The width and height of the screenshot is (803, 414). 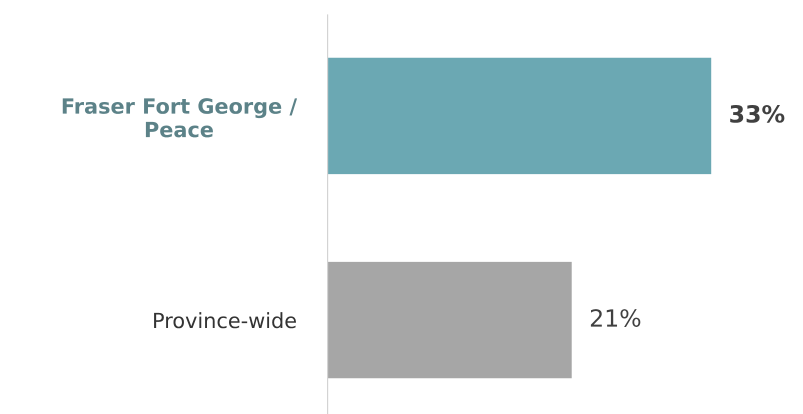 I want to click on data-label: 33%, so click(x=757, y=113).